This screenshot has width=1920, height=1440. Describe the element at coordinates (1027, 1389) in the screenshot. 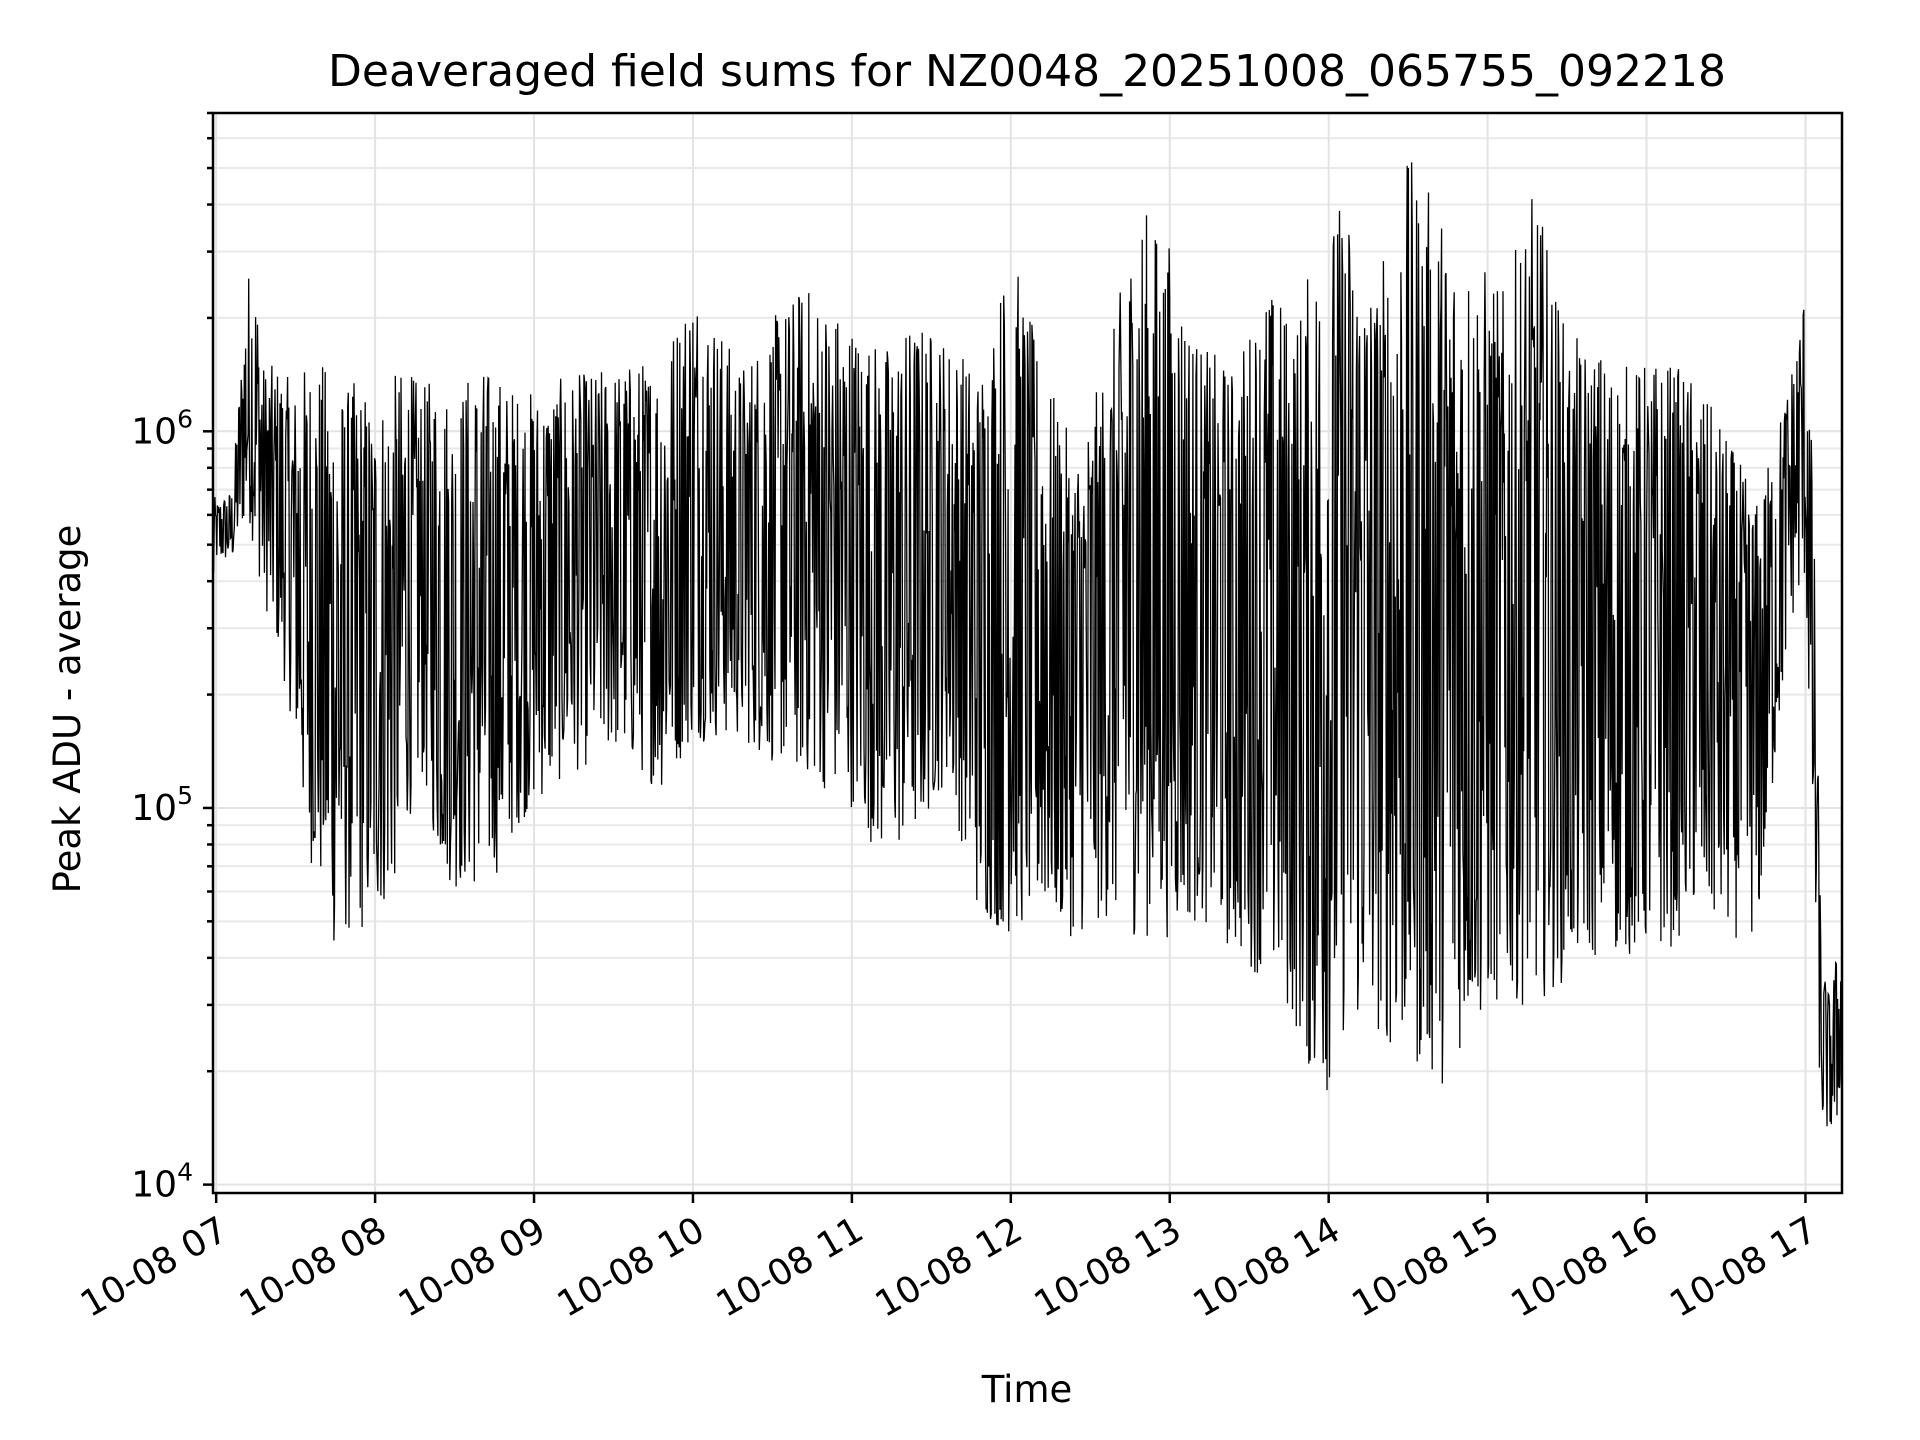

I see `x-axis-label: Time` at that location.